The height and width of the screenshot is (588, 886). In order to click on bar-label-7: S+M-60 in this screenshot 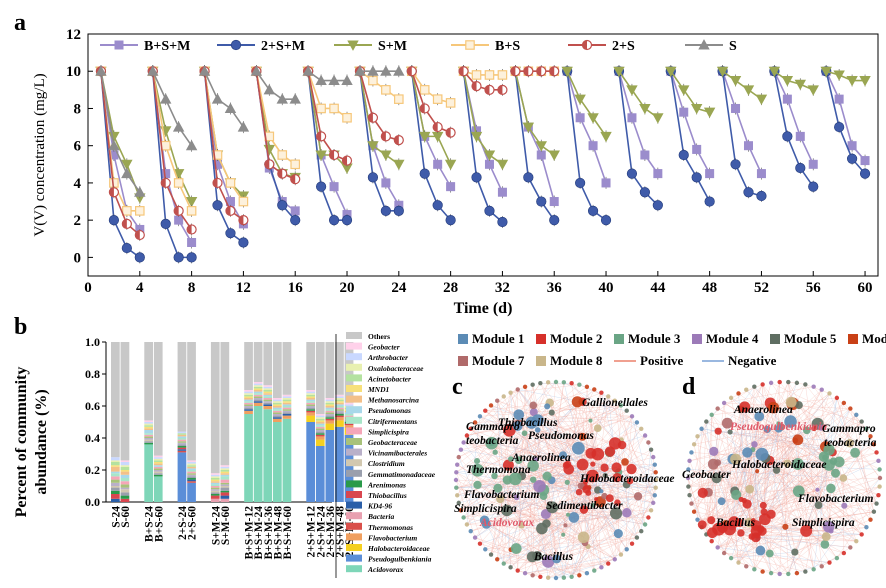, I will do `click(226, 525)`.